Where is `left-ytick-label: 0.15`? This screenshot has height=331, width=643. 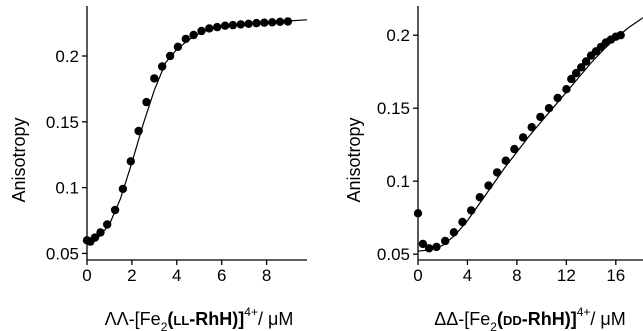
left-ytick-label: 0.15 is located at coordinates (62, 122).